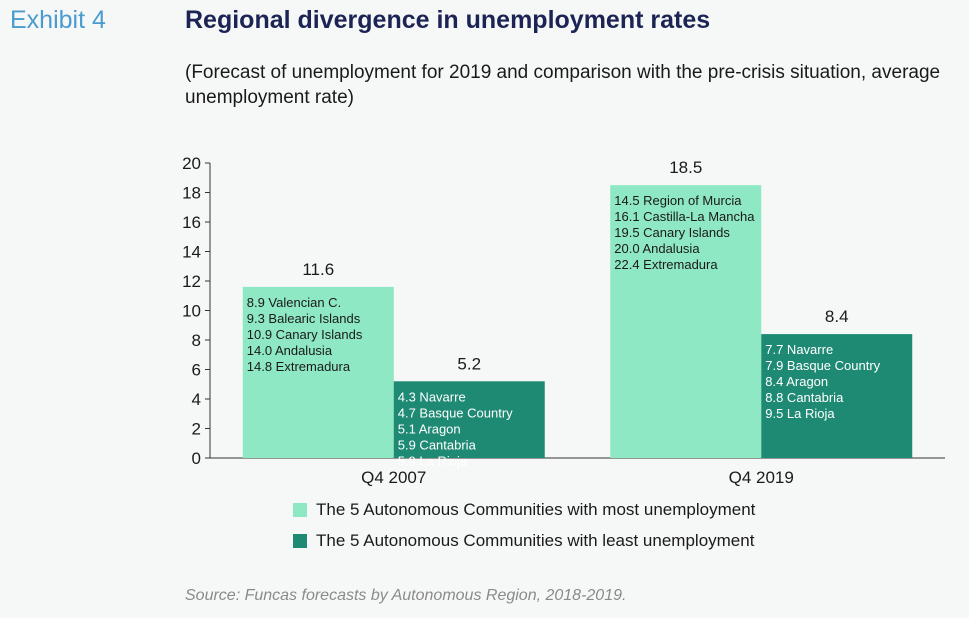  I want to click on legend-swatch-least, so click(300, 541).